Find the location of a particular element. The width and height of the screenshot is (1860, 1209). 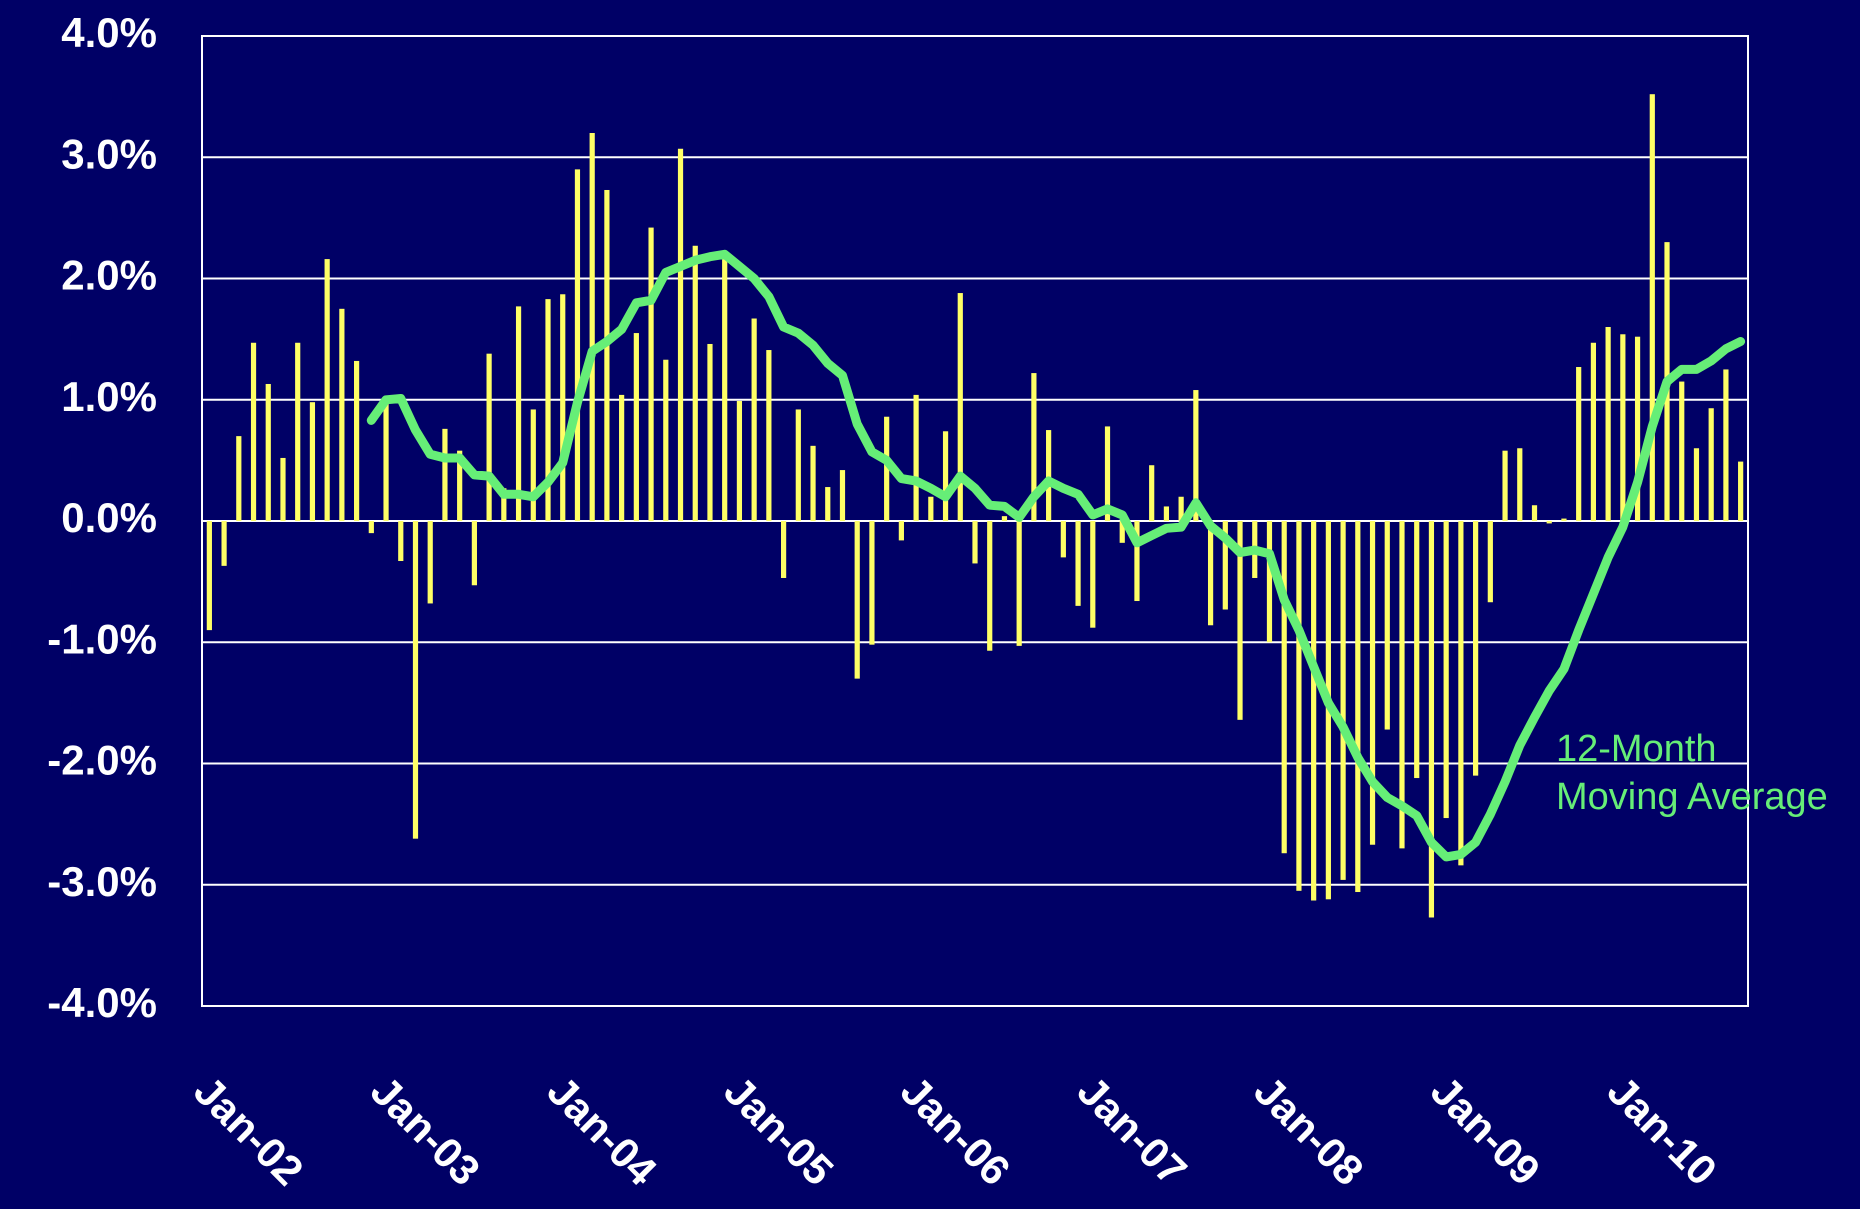

y-tick-label: 1.0% is located at coordinates (109, 396).